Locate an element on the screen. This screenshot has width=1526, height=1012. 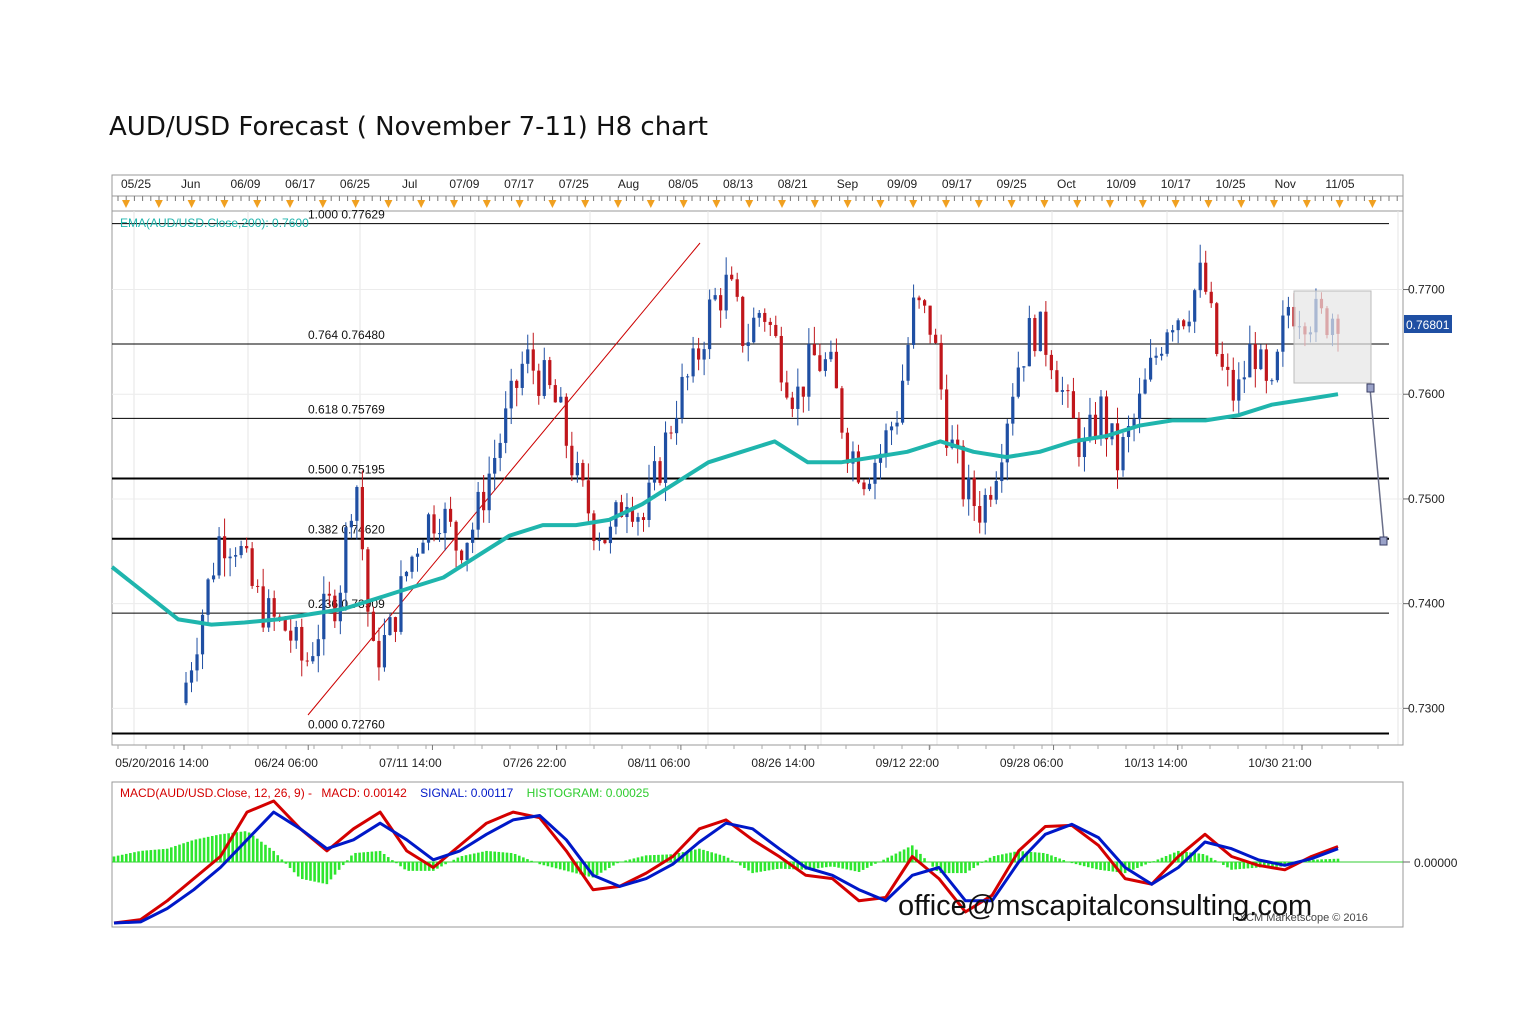
top-date-label: Aug is located at coordinates (628, 184).